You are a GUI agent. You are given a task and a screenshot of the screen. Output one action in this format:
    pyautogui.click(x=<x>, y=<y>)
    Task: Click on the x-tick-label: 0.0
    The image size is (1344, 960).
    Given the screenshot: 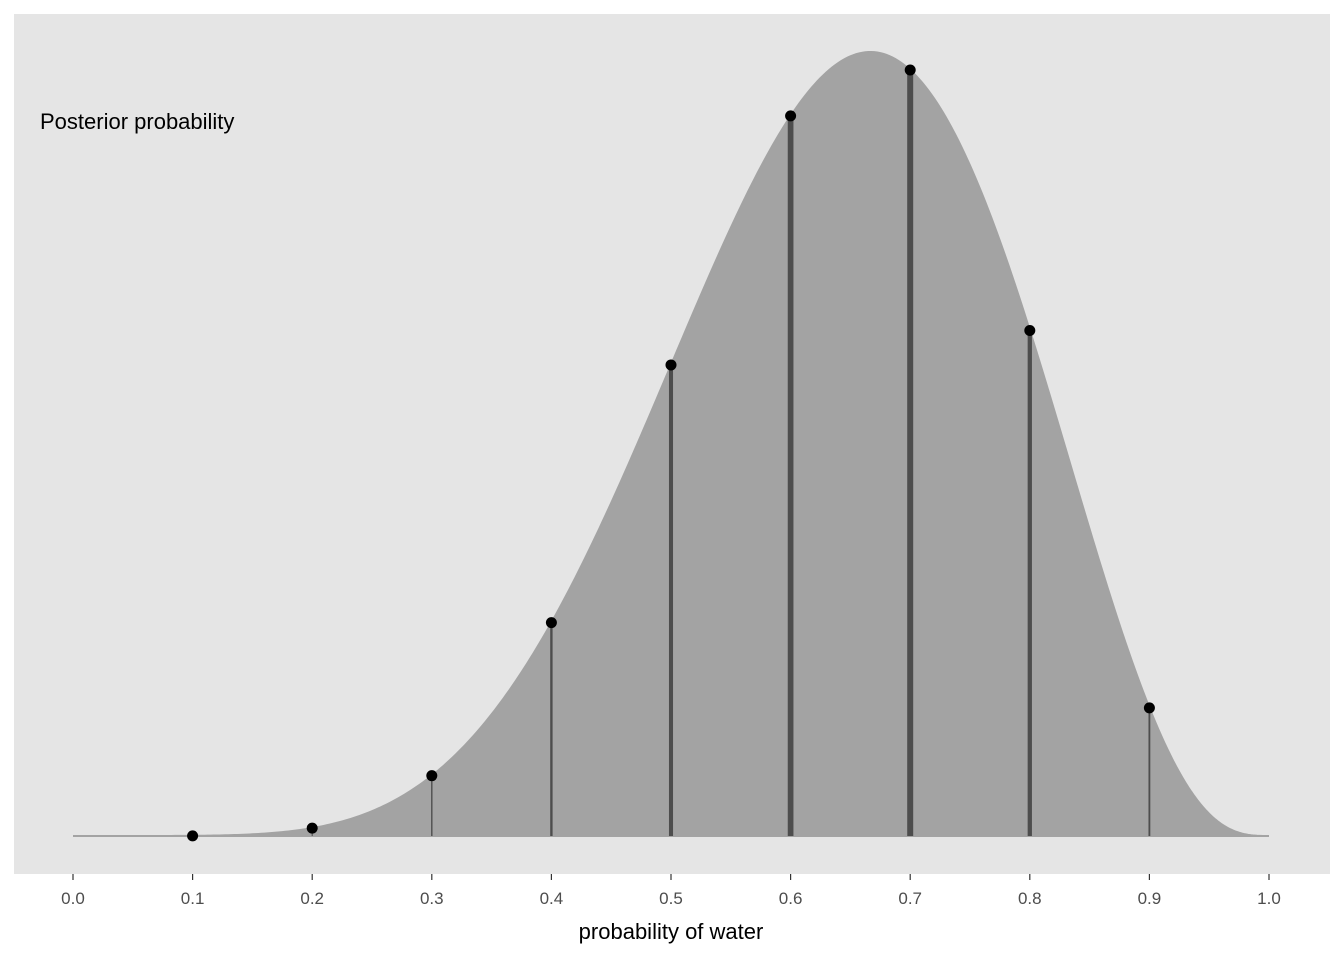 What is the action you would take?
    pyautogui.click(x=73, y=898)
    